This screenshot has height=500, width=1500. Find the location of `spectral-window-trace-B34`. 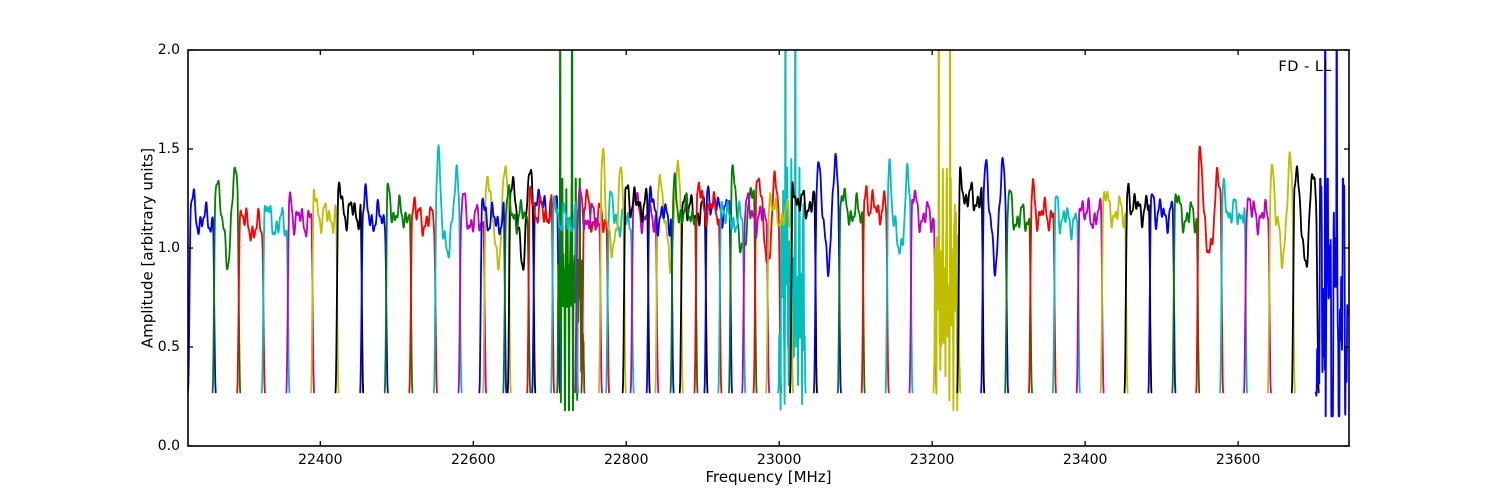

spectral-window-trace-B34 is located at coordinates (1281, 272).